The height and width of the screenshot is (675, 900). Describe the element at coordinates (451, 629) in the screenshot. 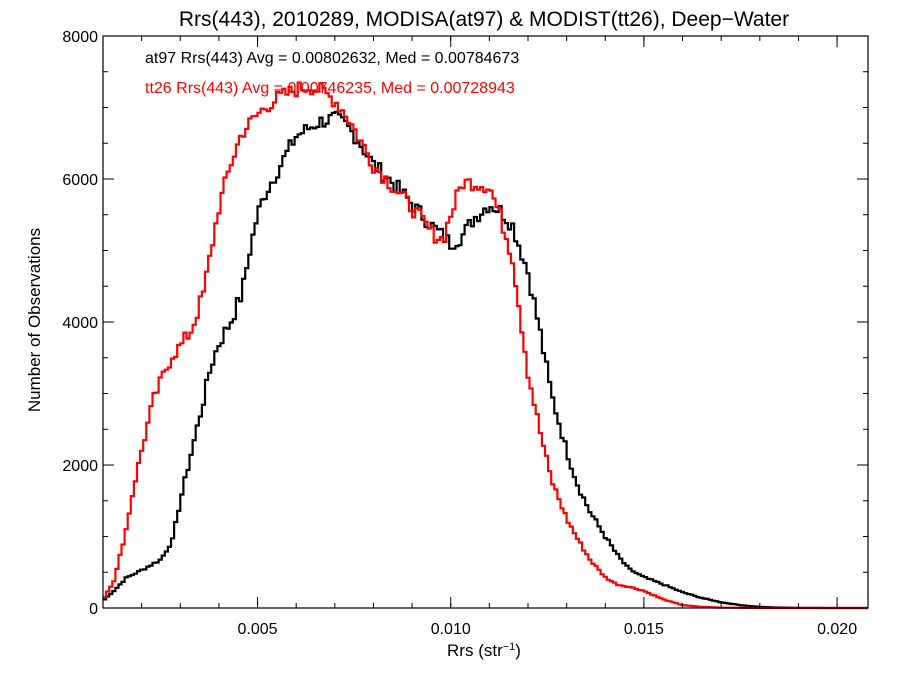

I see `x-tick-label: 0.010` at that location.